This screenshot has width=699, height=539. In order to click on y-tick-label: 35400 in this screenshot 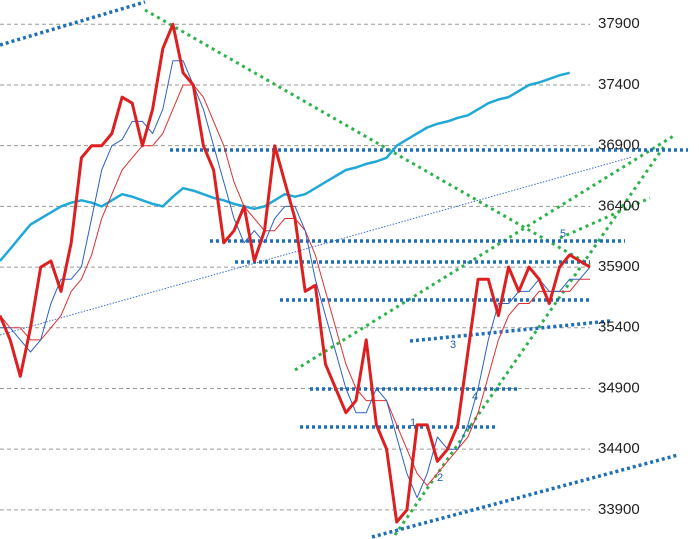, I will do `click(619, 327)`.